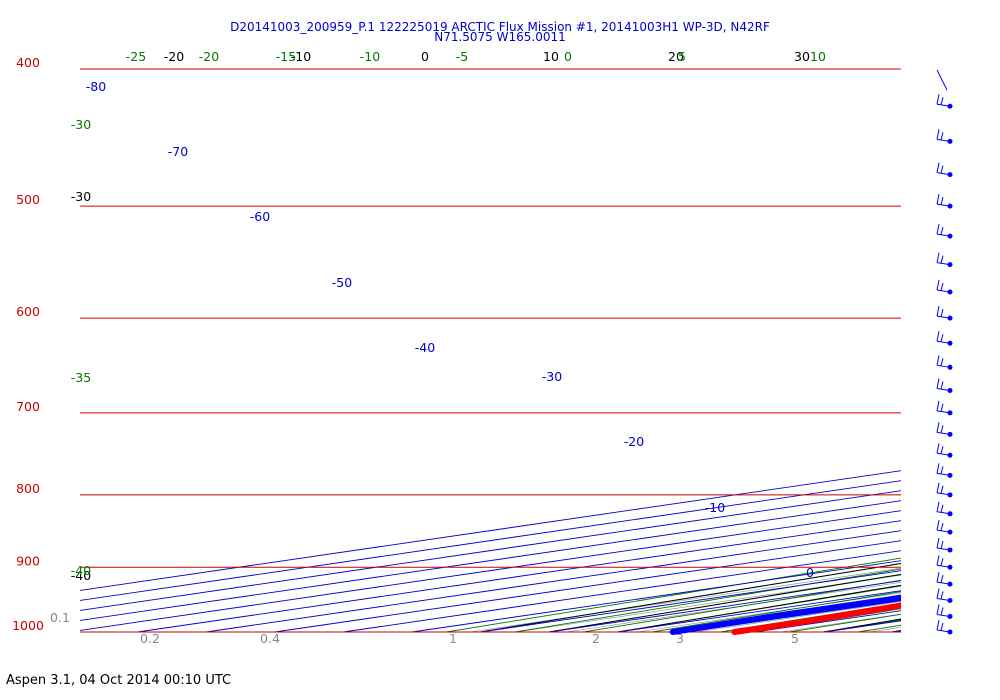 Image resolution: width=1000 pixels, height=700 pixels. I want to click on isotherm-label: -50, so click(342, 282).